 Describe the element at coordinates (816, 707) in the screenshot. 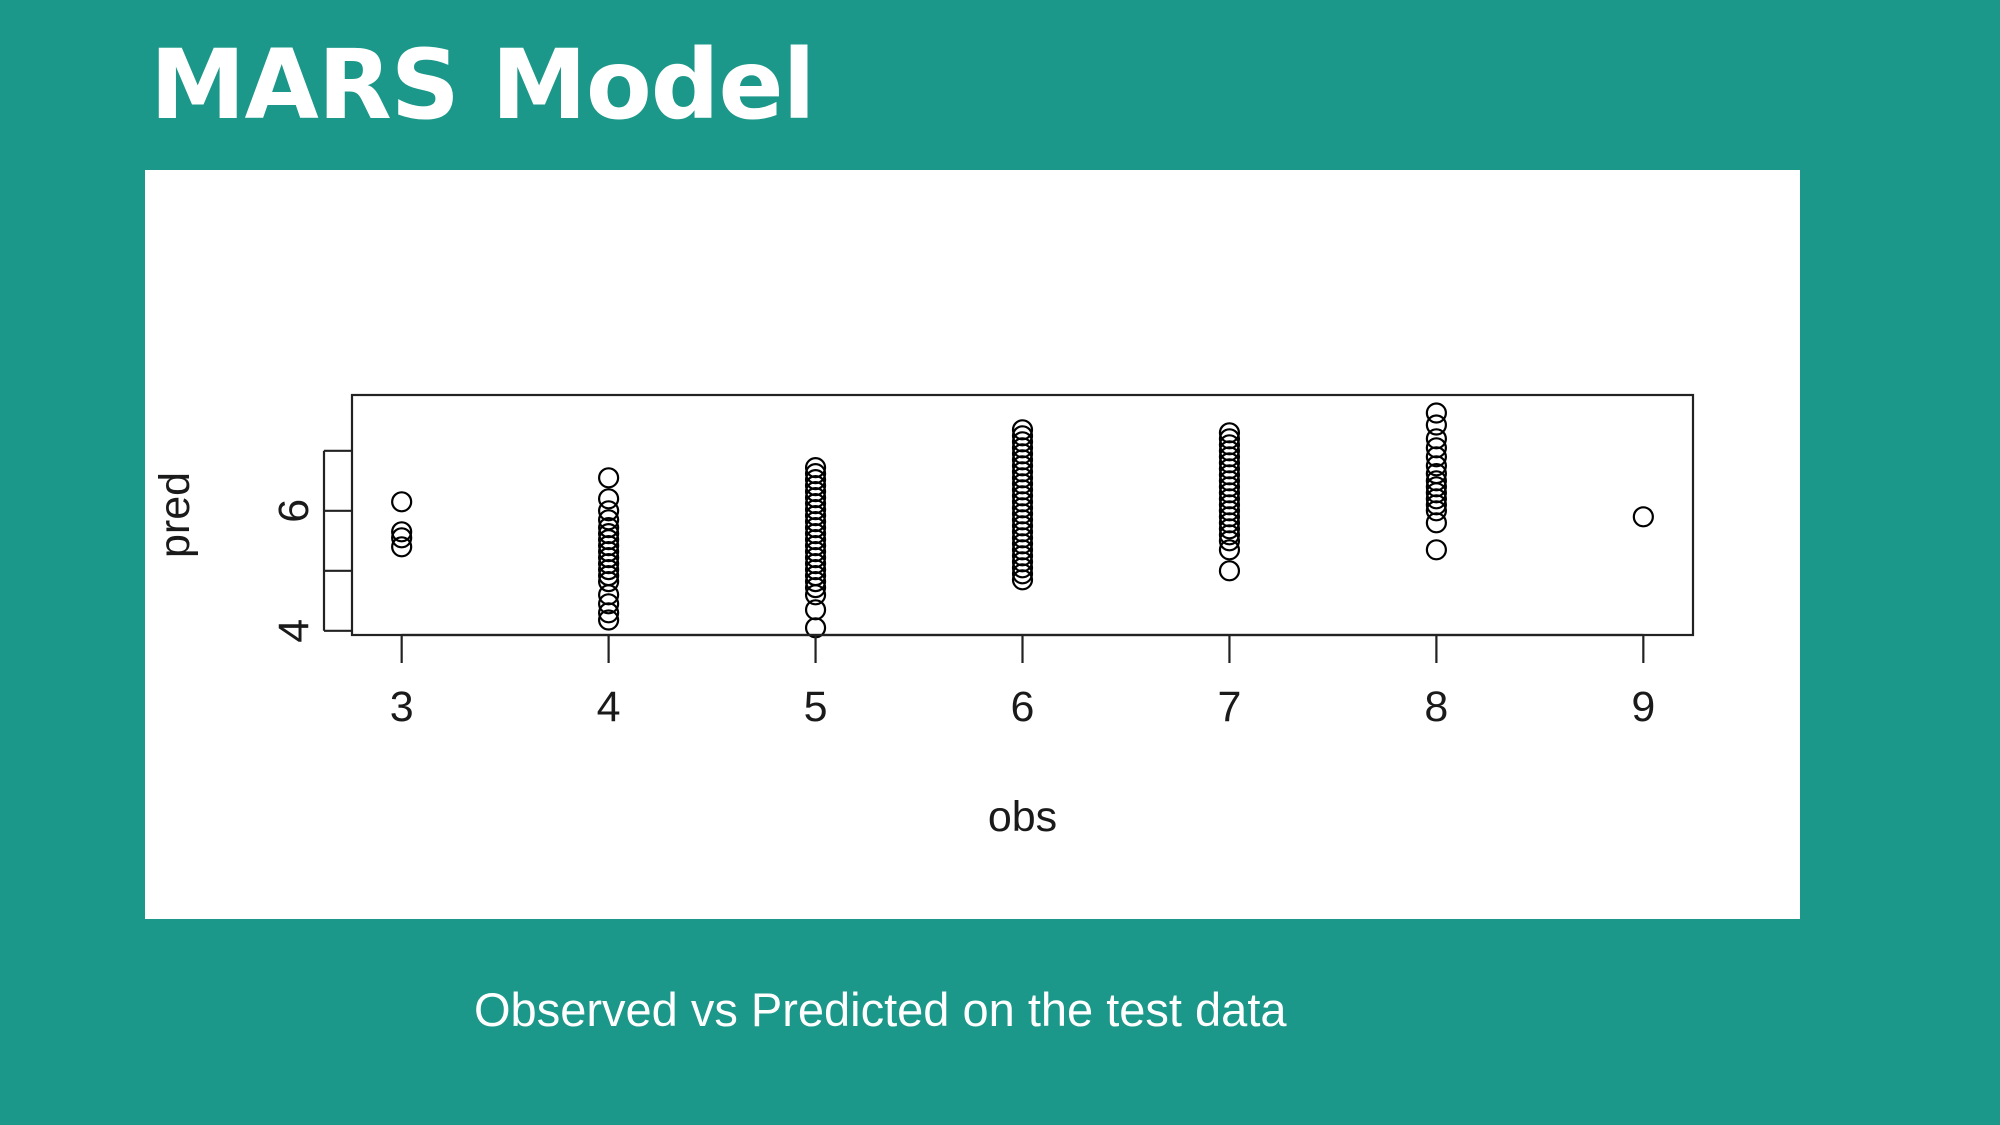

I see `x-tick-label: 5` at that location.